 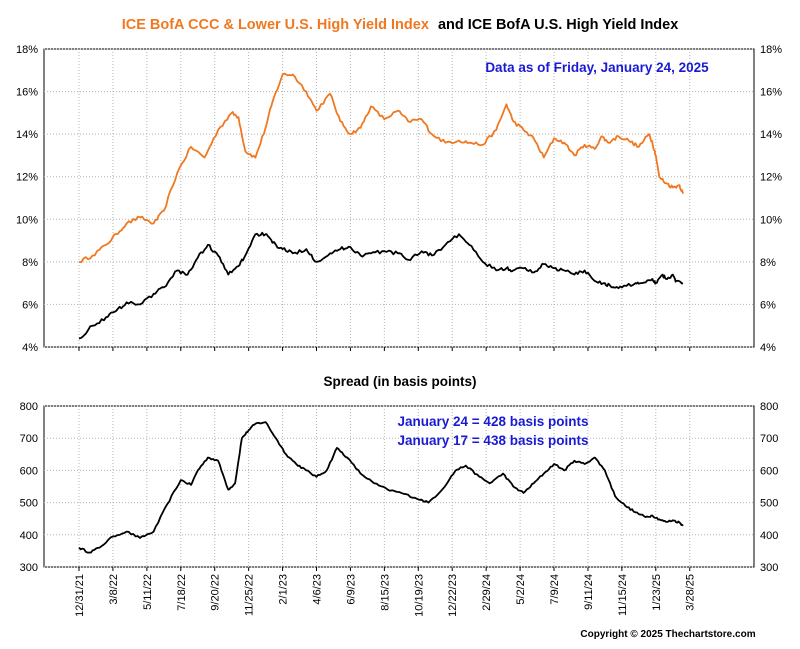 I want to click on x-tick-label: 7/9/24, so click(x=555, y=589).